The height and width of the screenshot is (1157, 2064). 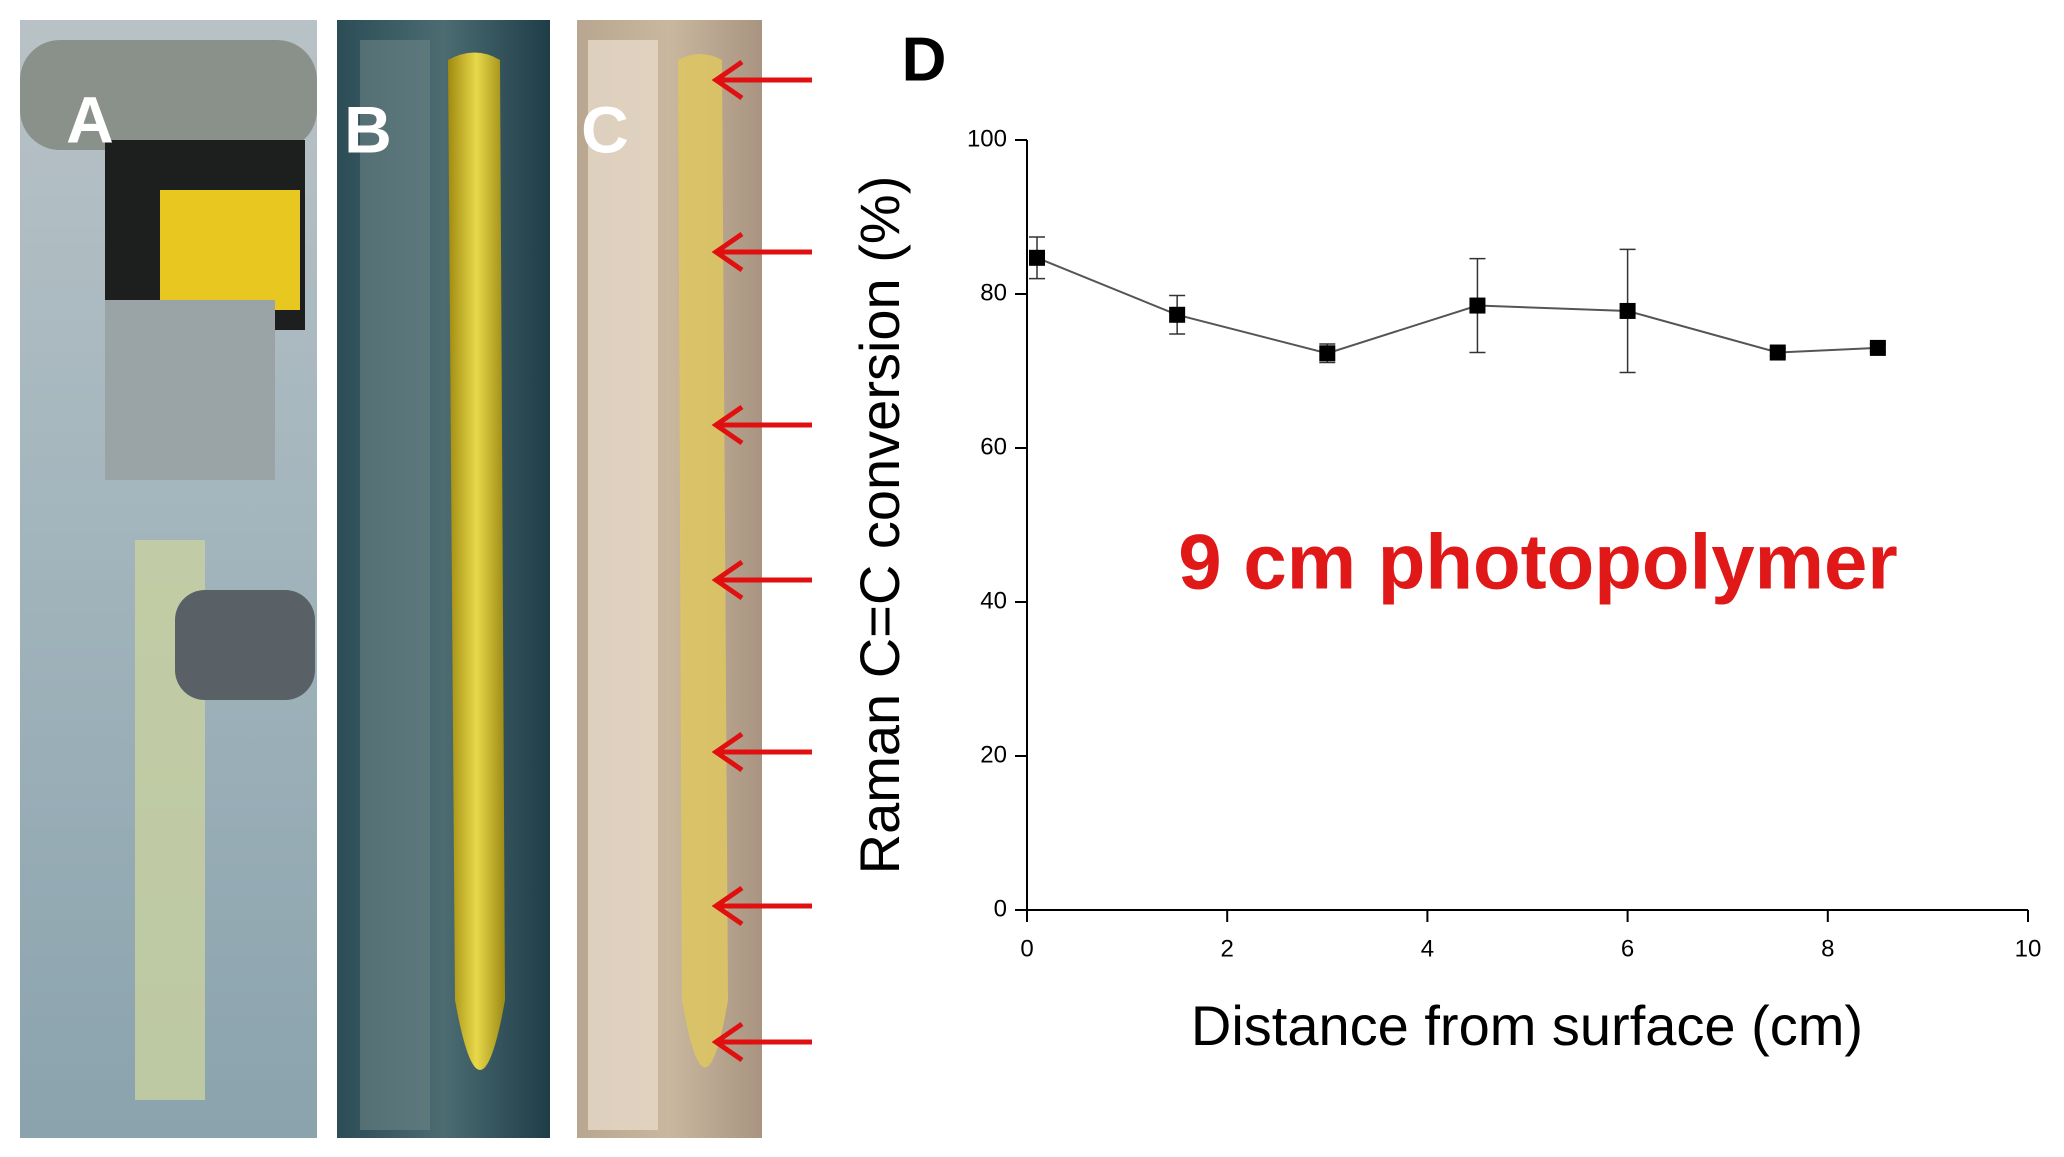 What do you see at coordinates (443, 579) in the screenshot?
I see `photo-b` at bounding box center [443, 579].